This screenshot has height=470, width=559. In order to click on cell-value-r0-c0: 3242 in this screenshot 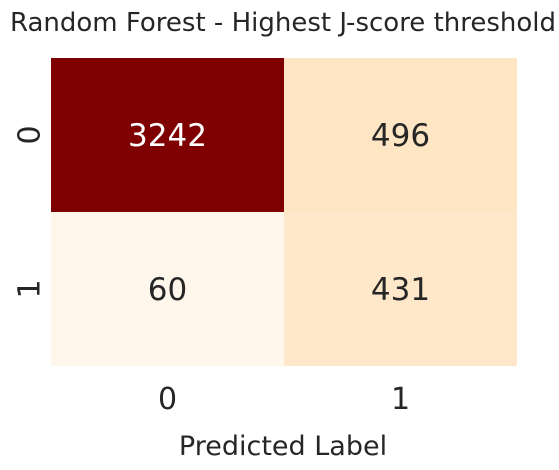, I will do `click(167, 136)`.